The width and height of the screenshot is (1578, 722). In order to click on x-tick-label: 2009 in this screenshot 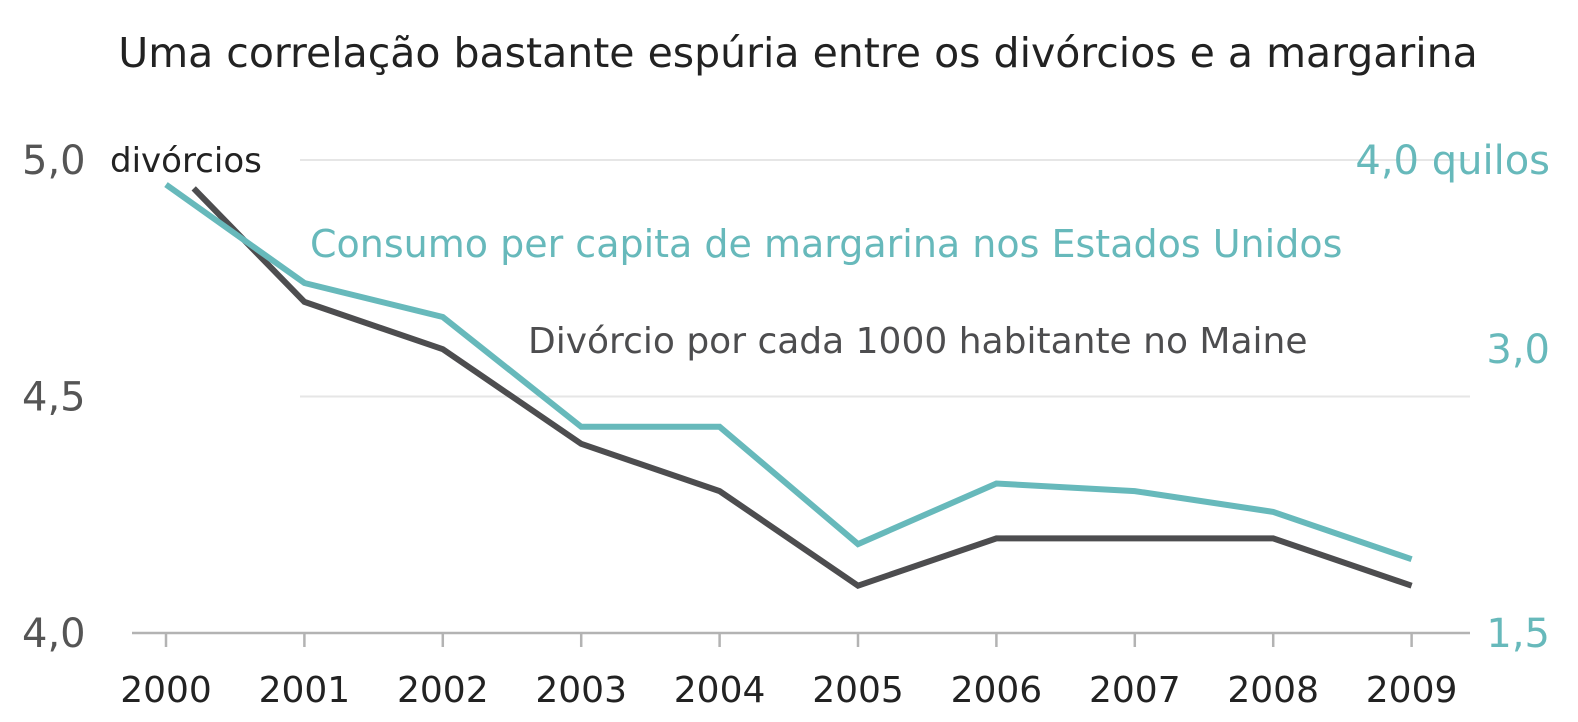, I will do `click(1412, 690)`.